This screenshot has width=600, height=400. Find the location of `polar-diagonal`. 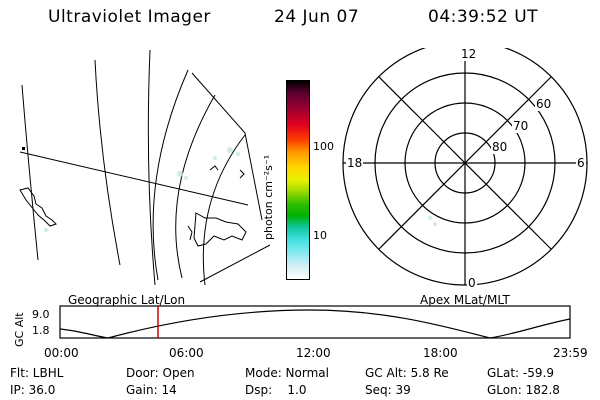

polar-diagonal is located at coordinates (465, 163).